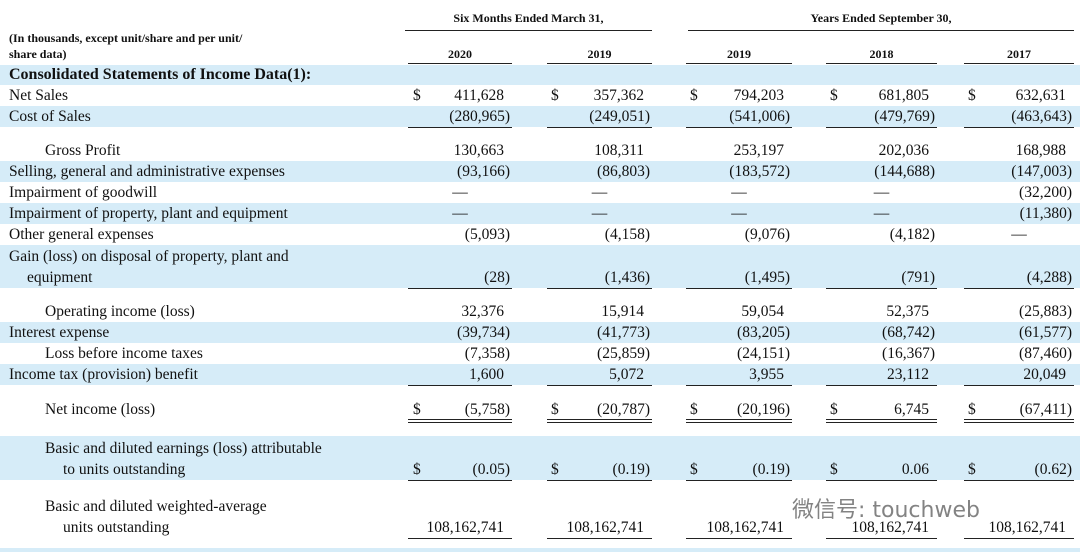 This screenshot has height=554, width=1080. What do you see at coordinates (907, 311) in the screenshot?
I see `cell-value: 52,375` at bounding box center [907, 311].